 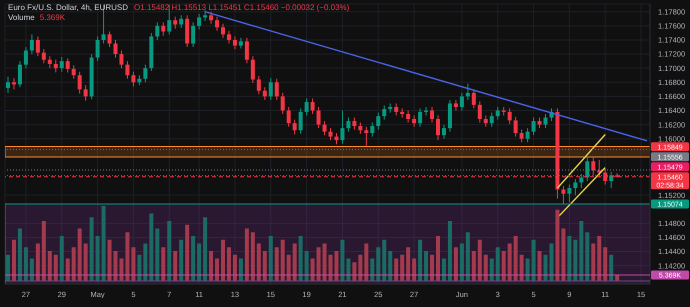 What do you see at coordinates (53, 17) in the screenshot?
I see `text: 5.369K` at bounding box center [53, 17].